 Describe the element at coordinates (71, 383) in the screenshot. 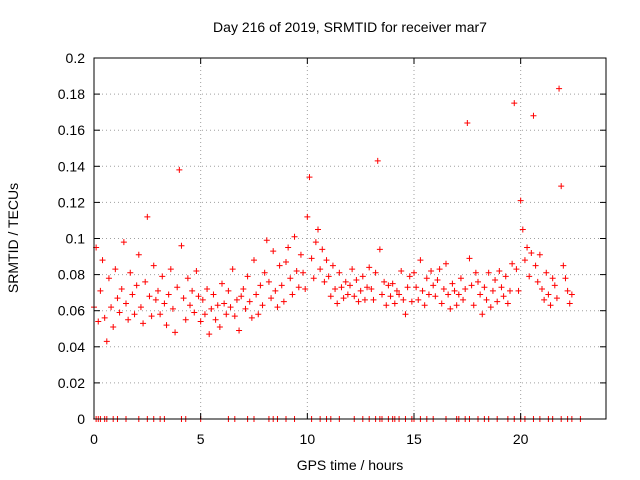

I see `y-tick-label: 0.02` at that location.